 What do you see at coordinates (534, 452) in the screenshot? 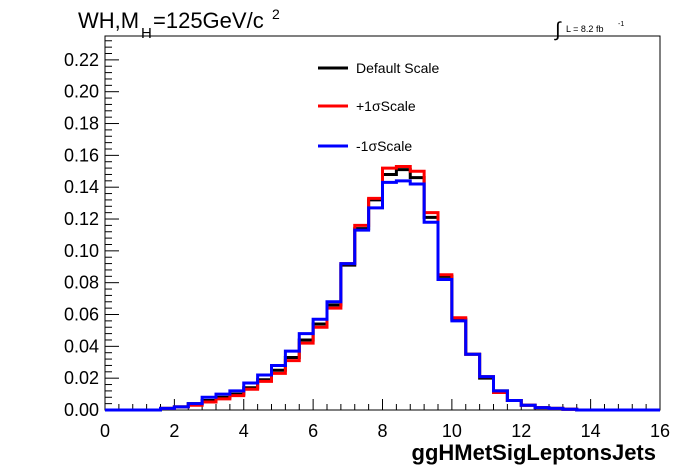
I see `x-axis-label: ggHMetSigLeptonsJets` at bounding box center [534, 452].